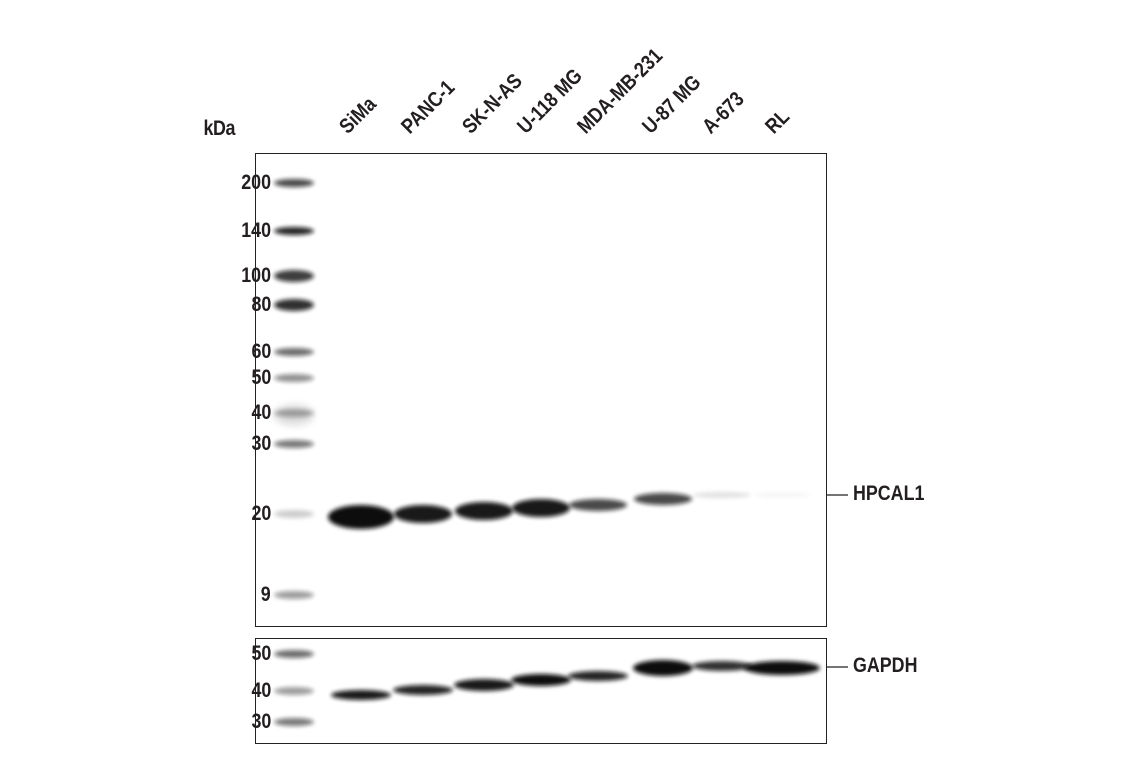  What do you see at coordinates (256, 230) in the screenshot?
I see `mw-marker-label: 140` at bounding box center [256, 230].